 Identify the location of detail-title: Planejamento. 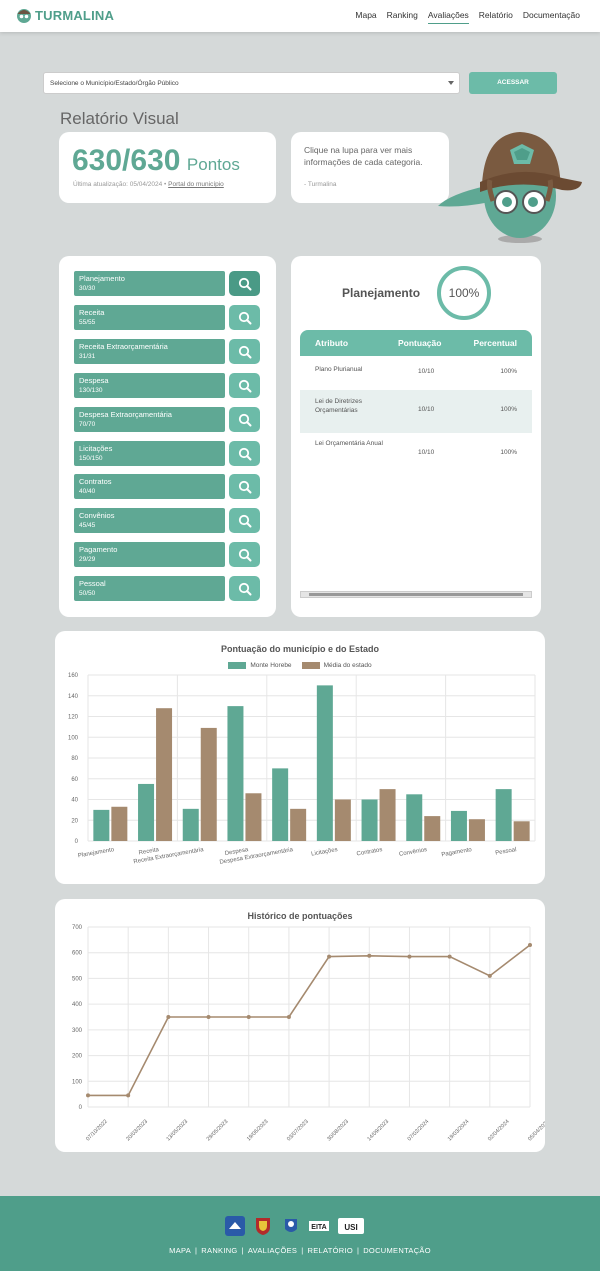
(381, 293).